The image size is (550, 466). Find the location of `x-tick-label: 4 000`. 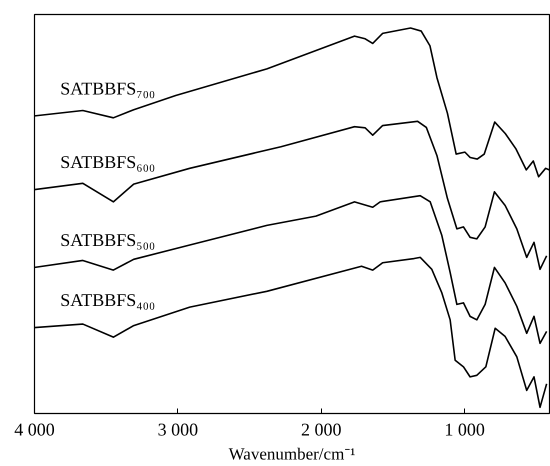

x-tick-label: 4 000 is located at coordinates (34, 430).